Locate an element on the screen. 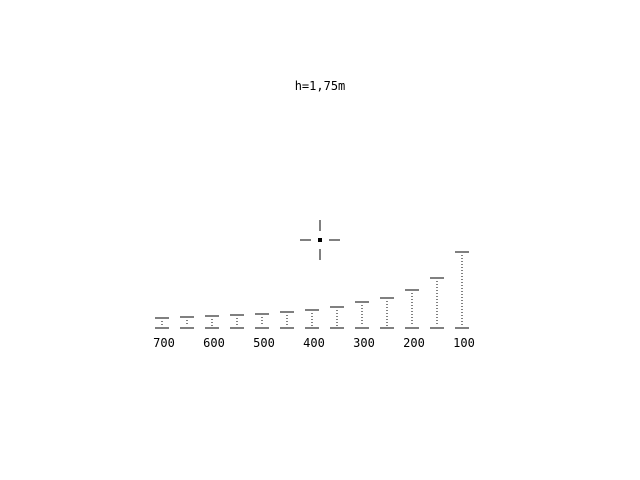 This screenshot has width=640, height=480. range-label: 400 is located at coordinates (314, 343).